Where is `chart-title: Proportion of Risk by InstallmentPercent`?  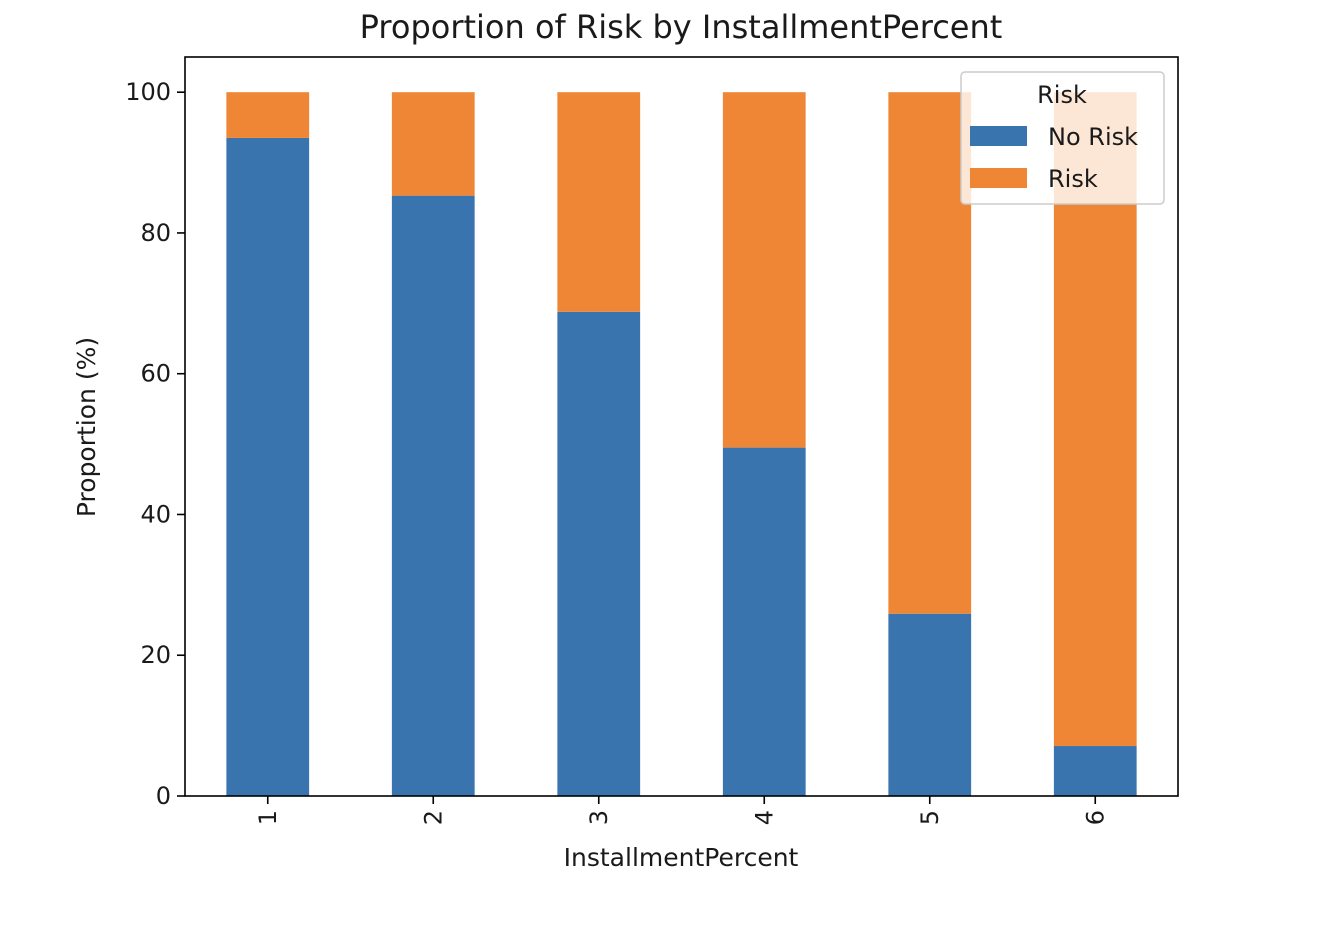
chart-title: Proportion of Risk by InstallmentPercent is located at coordinates (681, 27).